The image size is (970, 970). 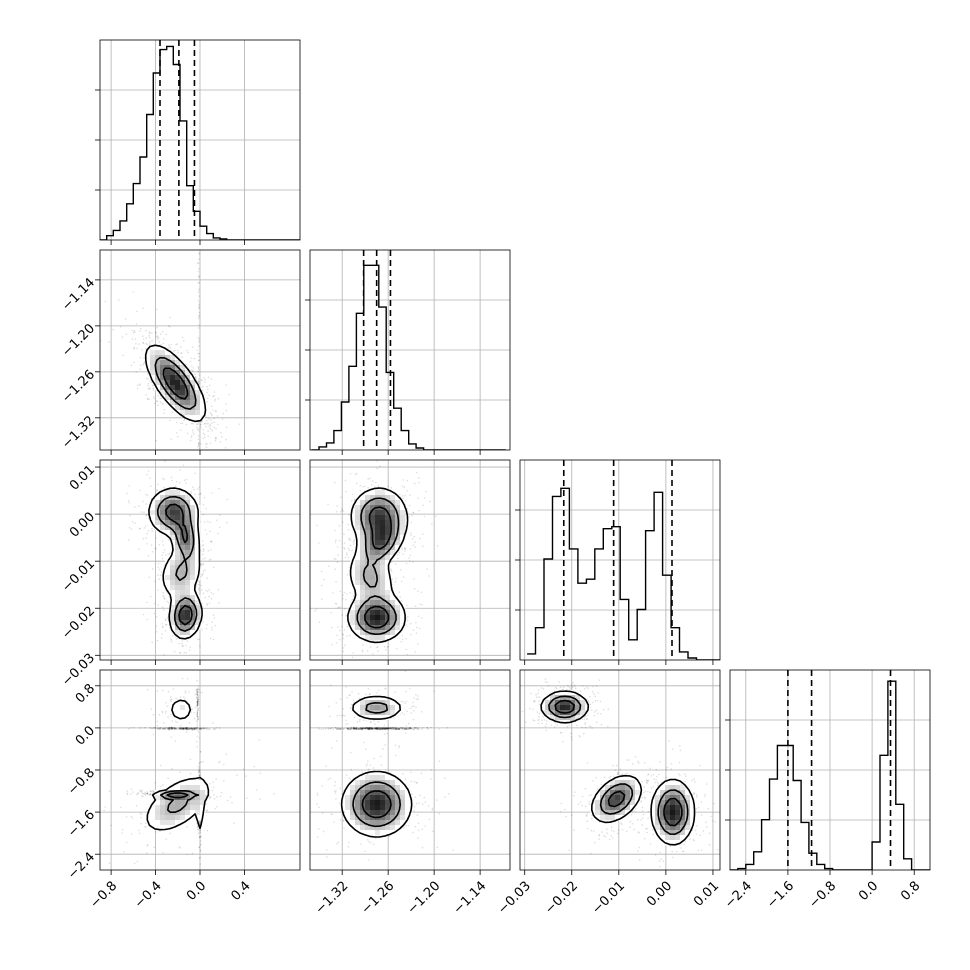 I want to click on panel-2d-r1-c0, so click(x=200, y=350).